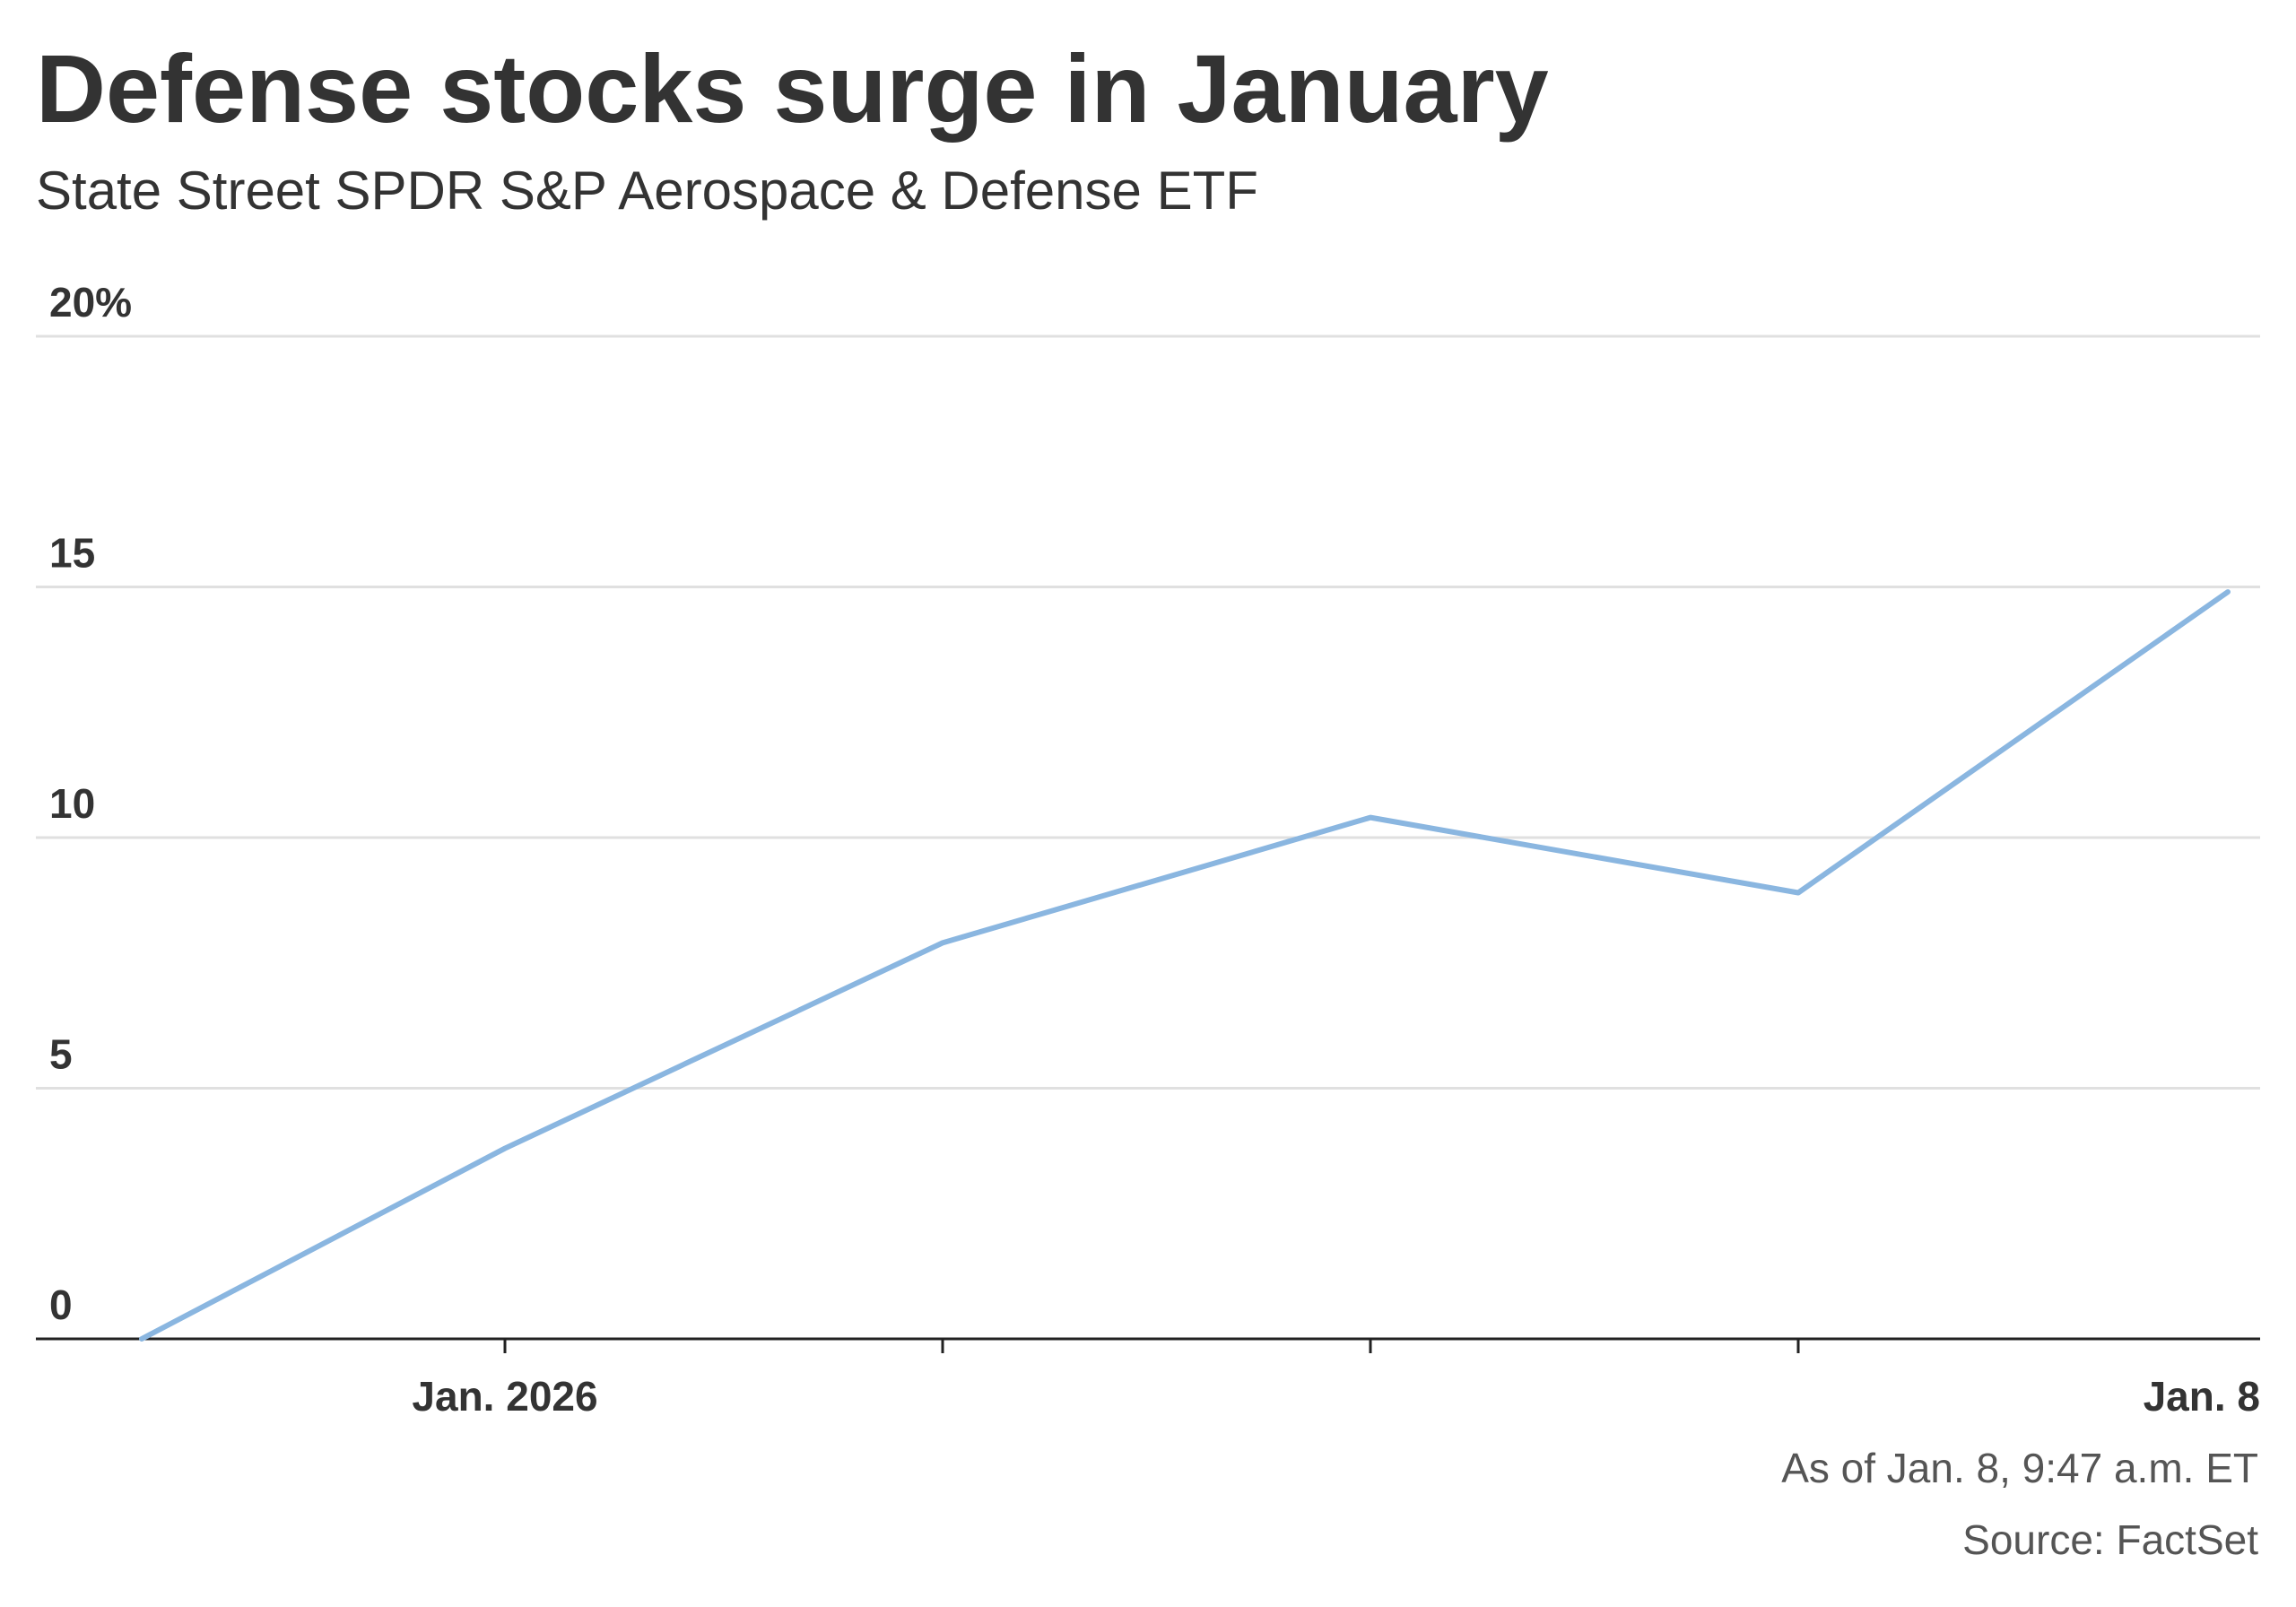 The height and width of the screenshot is (1607, 2296). What do you see at coordinates (504, 1397) in the screenshot?
I see `x-tick-label: Jan. 2026` at bounding box center [504, 1397].